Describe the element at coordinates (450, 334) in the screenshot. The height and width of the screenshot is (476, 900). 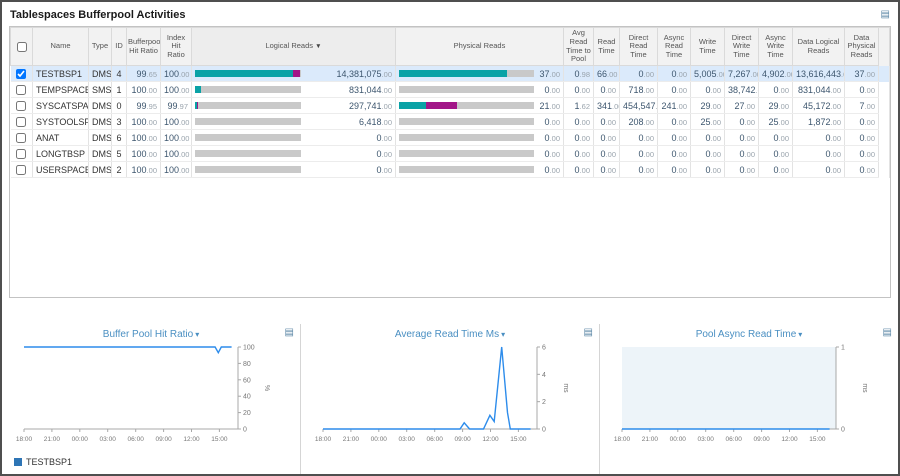
I see `chart-metric-dropdown: Average Read Time Ms ▾` at that location.